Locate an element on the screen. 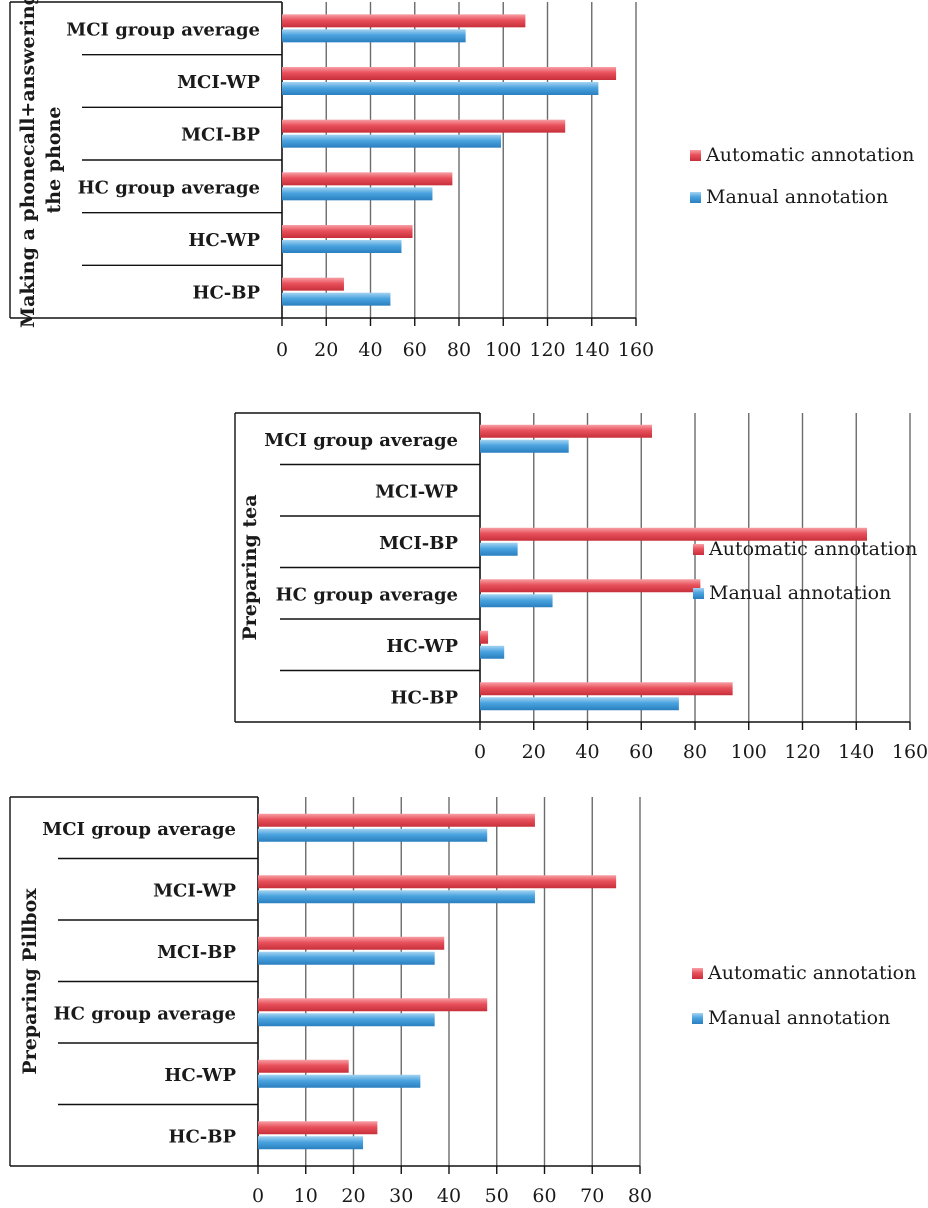  y-axis-label: Making a phonecall+answering the phone is located at coordinates (41, 164).